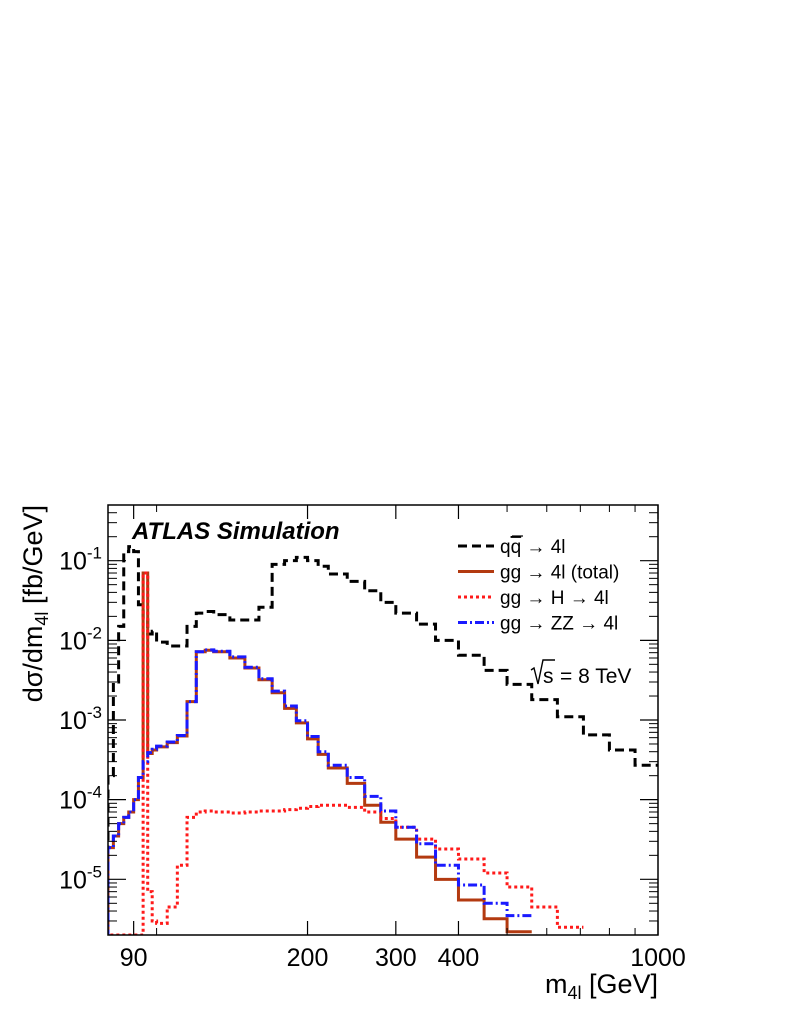  Describe the element at coordinates (42, 619) in the screenshot. I see `y-axis-label-sub: 4l` at that location.